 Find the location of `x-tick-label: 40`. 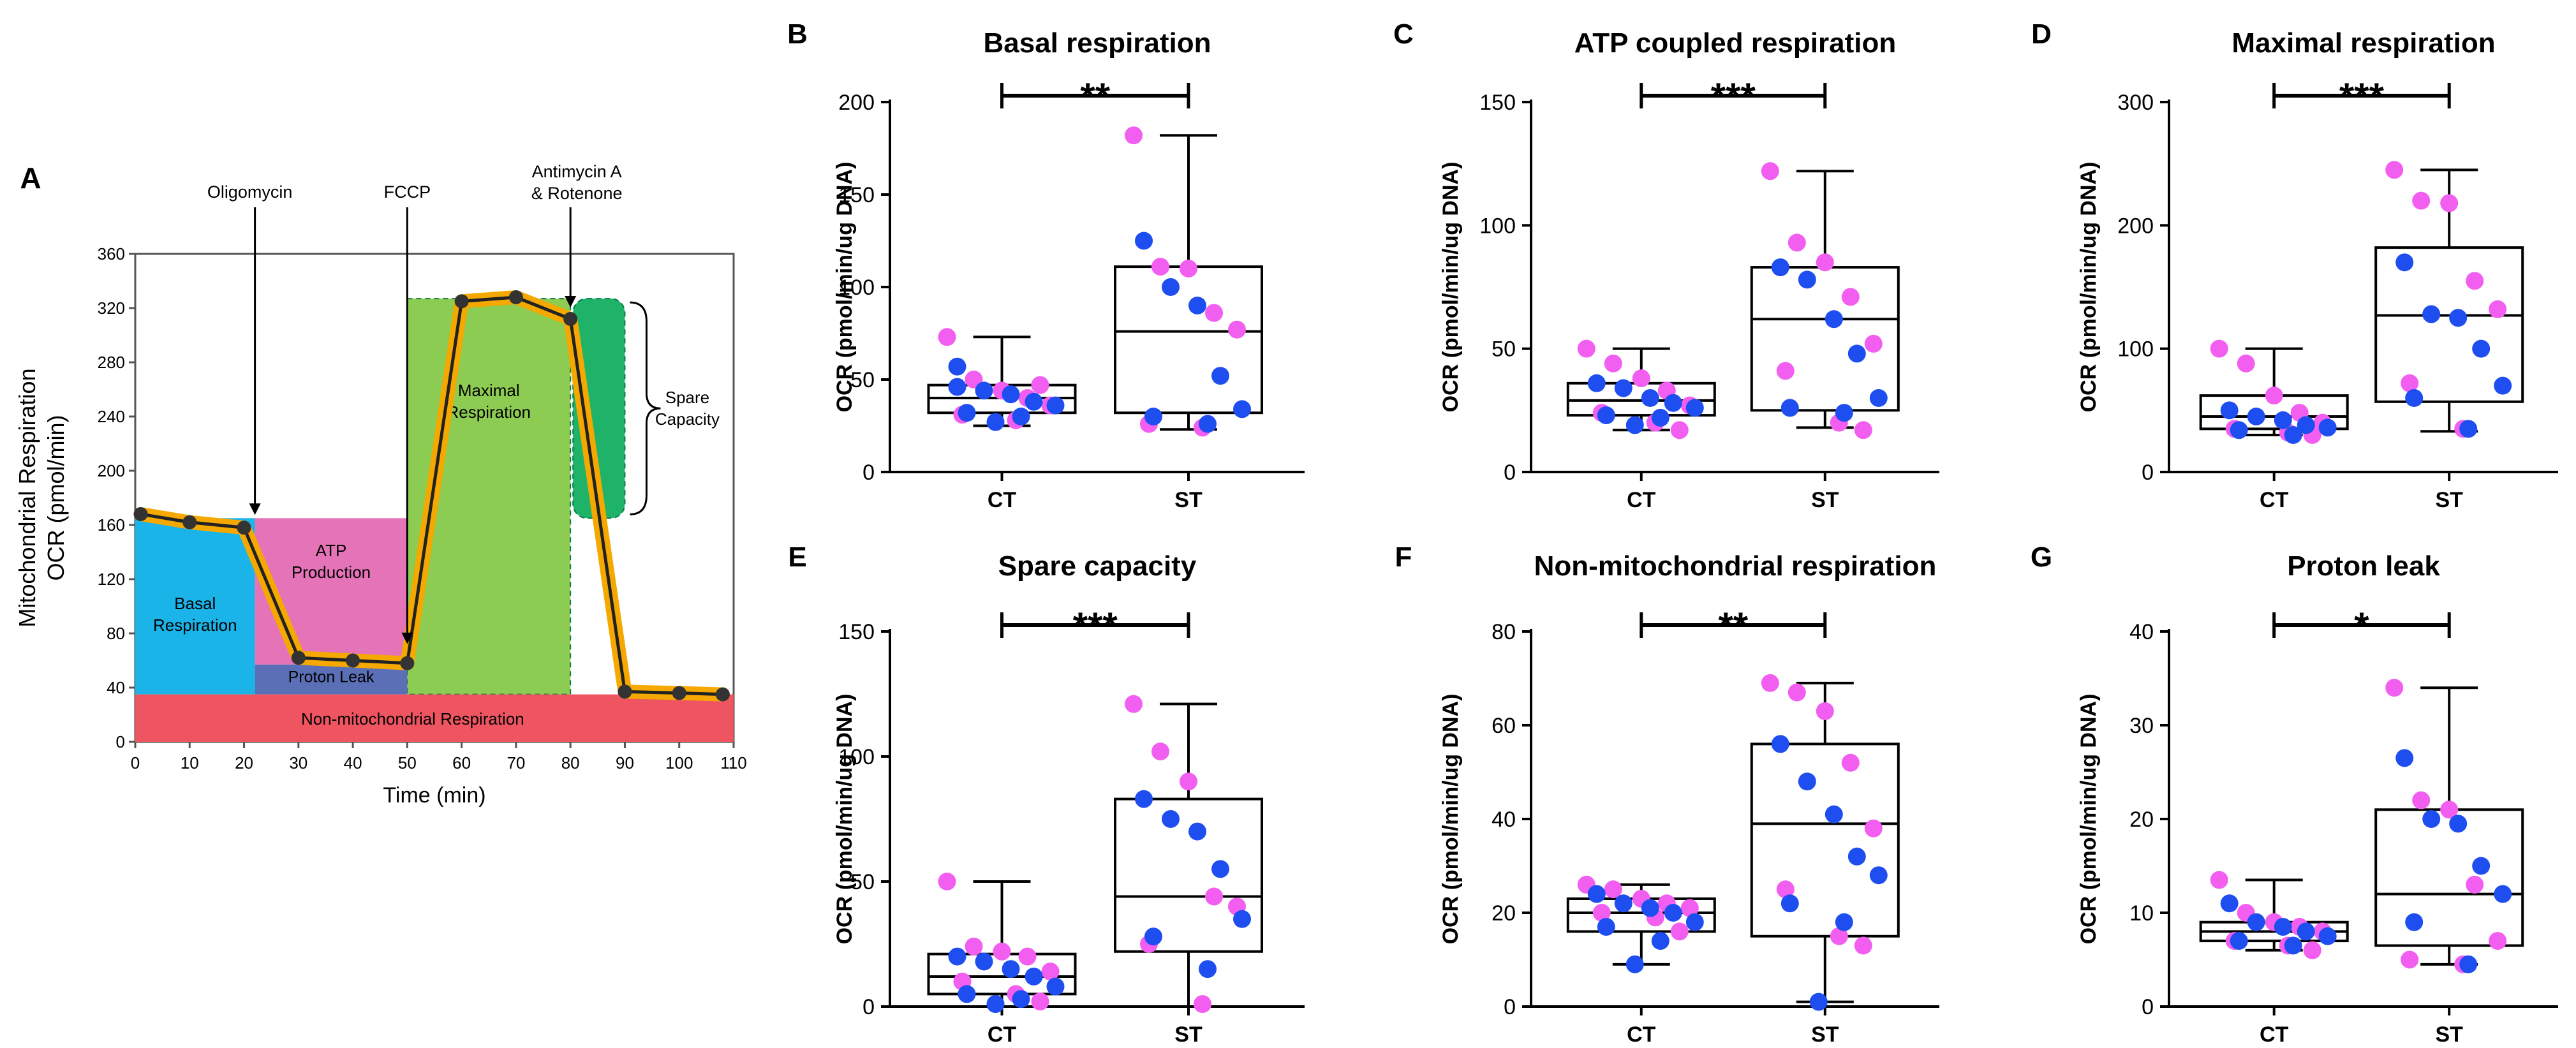

x-tick-label: 40 is located at coordinates (353, 762).